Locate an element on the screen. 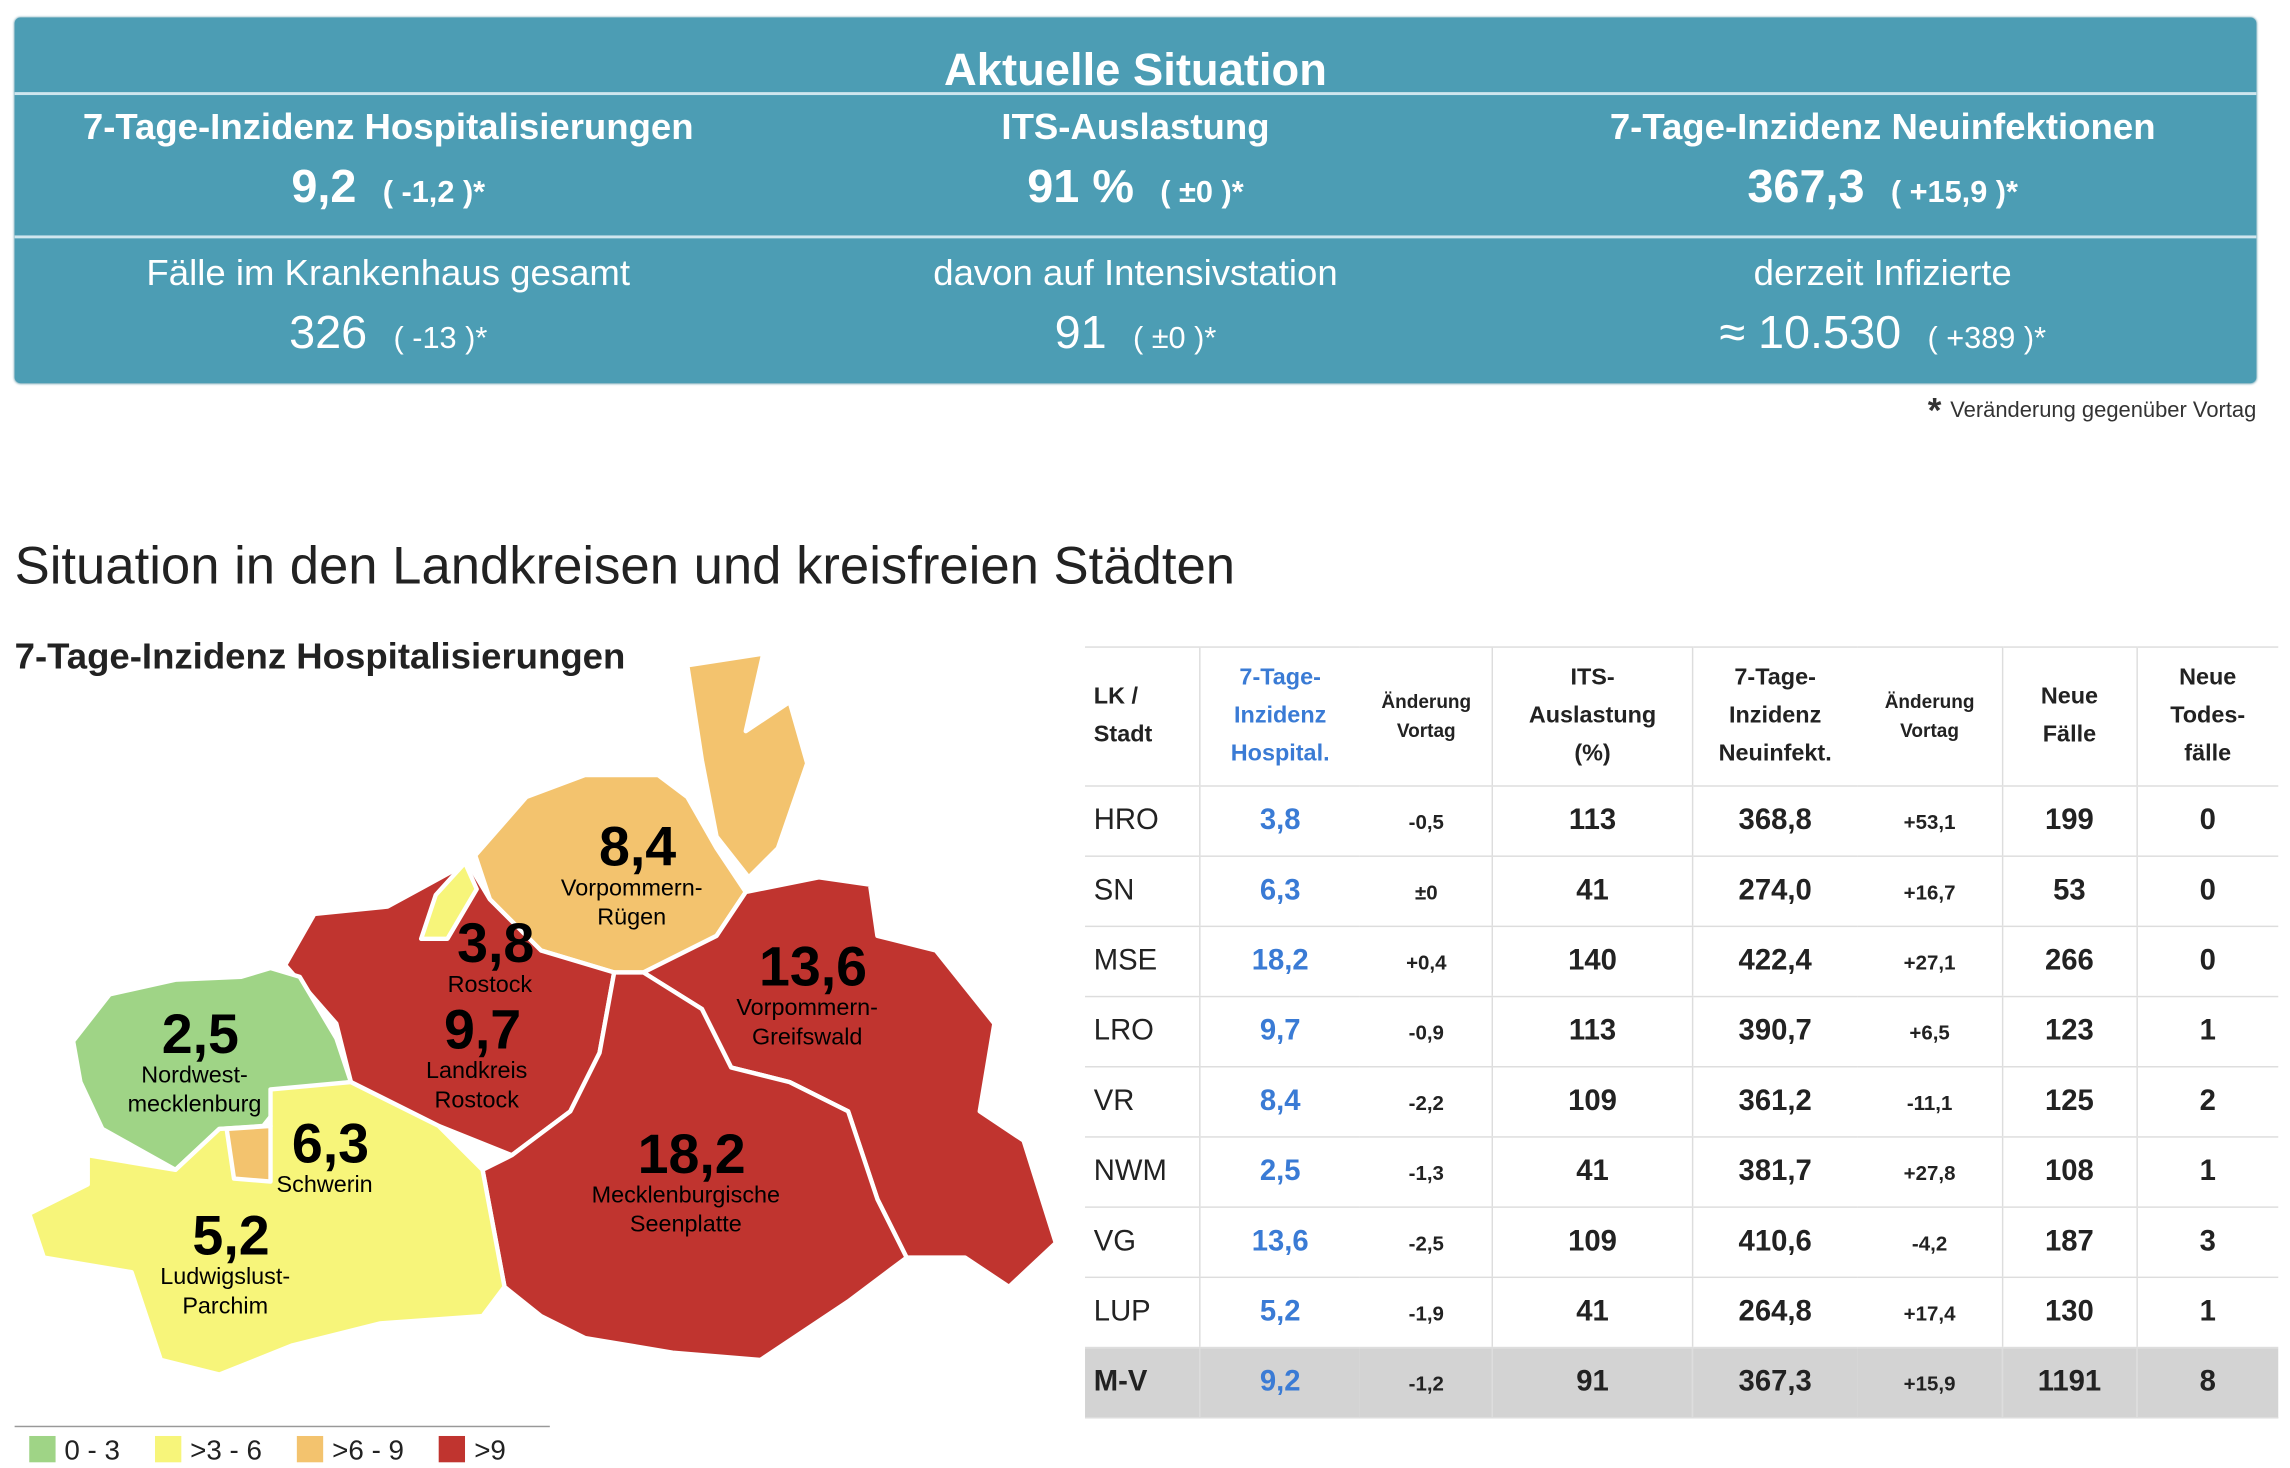 The width and height of the screenshot is (2290, 1468). legend-label: >6 - 9 is located at coordinates (368, 1451).